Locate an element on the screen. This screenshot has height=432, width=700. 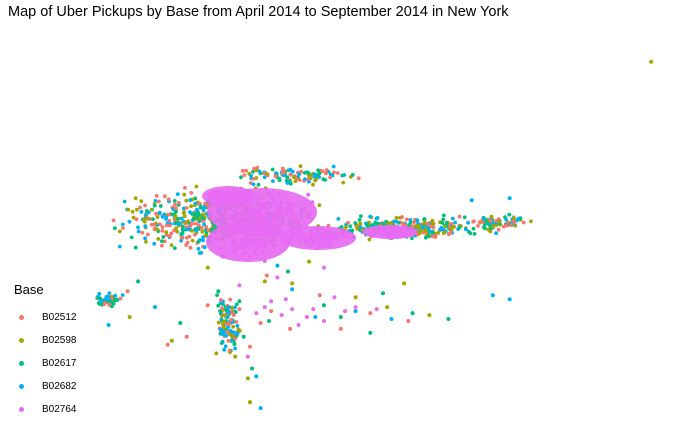
legend: Base B02512 B02598 B02617 B02682 B02764 is located at coordinates (70, 351).